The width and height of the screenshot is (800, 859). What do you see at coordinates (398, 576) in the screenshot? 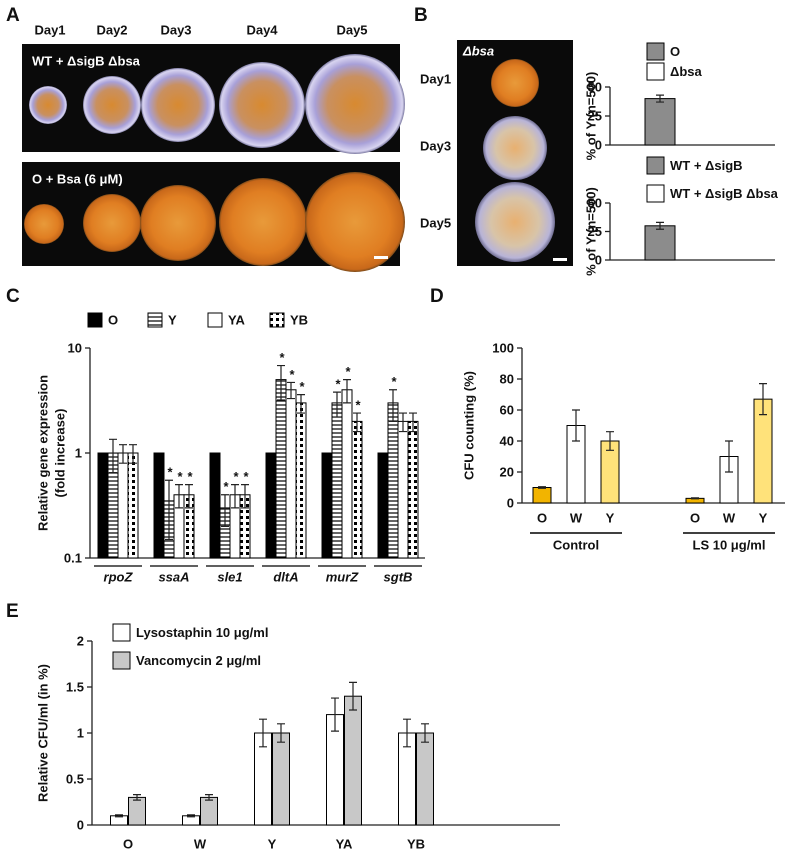
I see `x-tick-label: sgtB` at bounding box center [398, 576].